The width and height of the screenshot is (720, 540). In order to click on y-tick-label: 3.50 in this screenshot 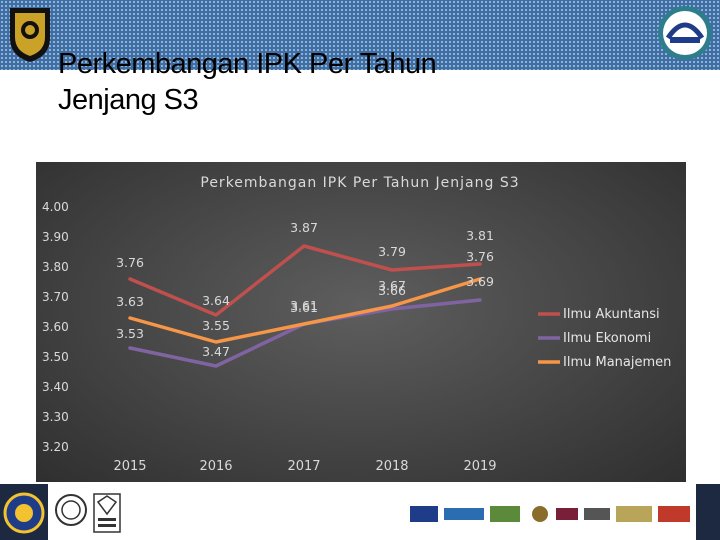, I will do `click(55, 357)`.